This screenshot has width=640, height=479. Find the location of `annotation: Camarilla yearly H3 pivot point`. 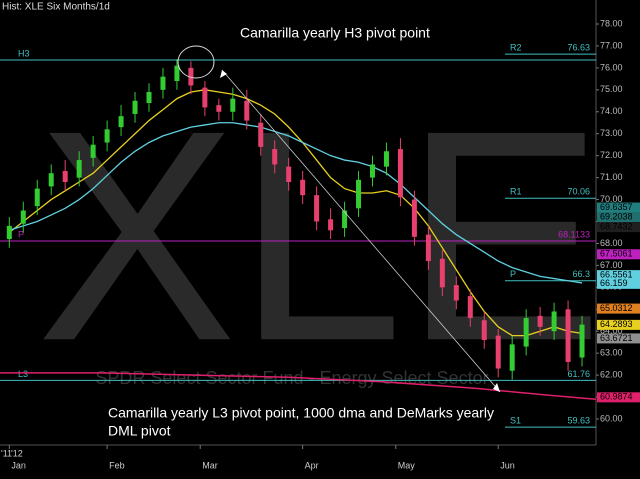

annotation: Camarilla yearly H3 pivot point is located at coordinates (335, 33).